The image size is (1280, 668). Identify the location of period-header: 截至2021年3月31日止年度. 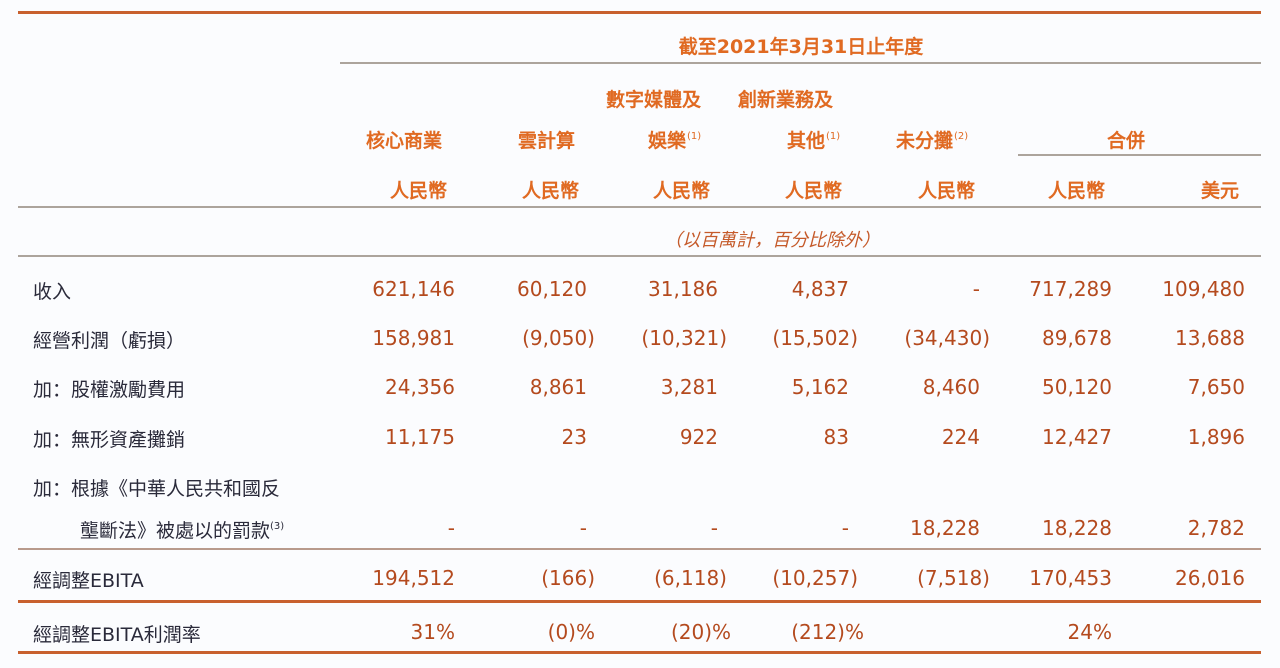
(801, 47).